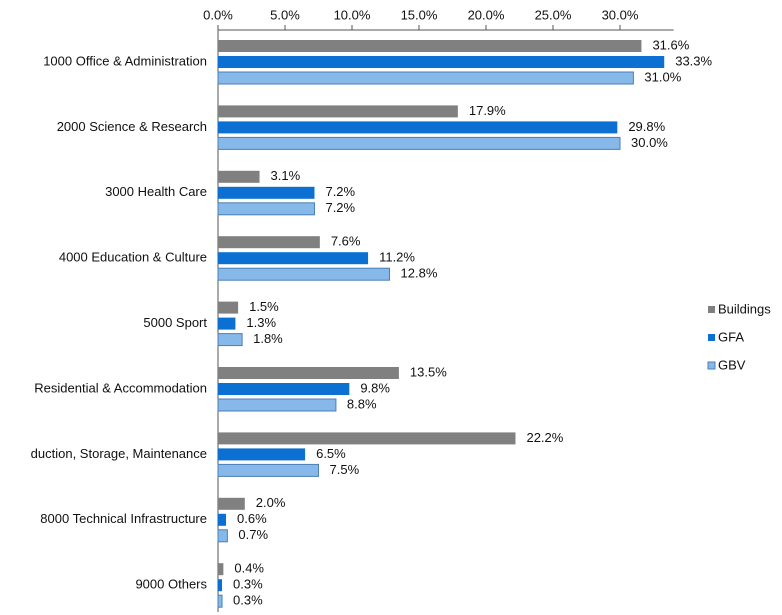  What do you see at coordinates (171, 584) in the screenshot?
I see `y-tick-label: 9000 Others` at bounding box center [171, 584].